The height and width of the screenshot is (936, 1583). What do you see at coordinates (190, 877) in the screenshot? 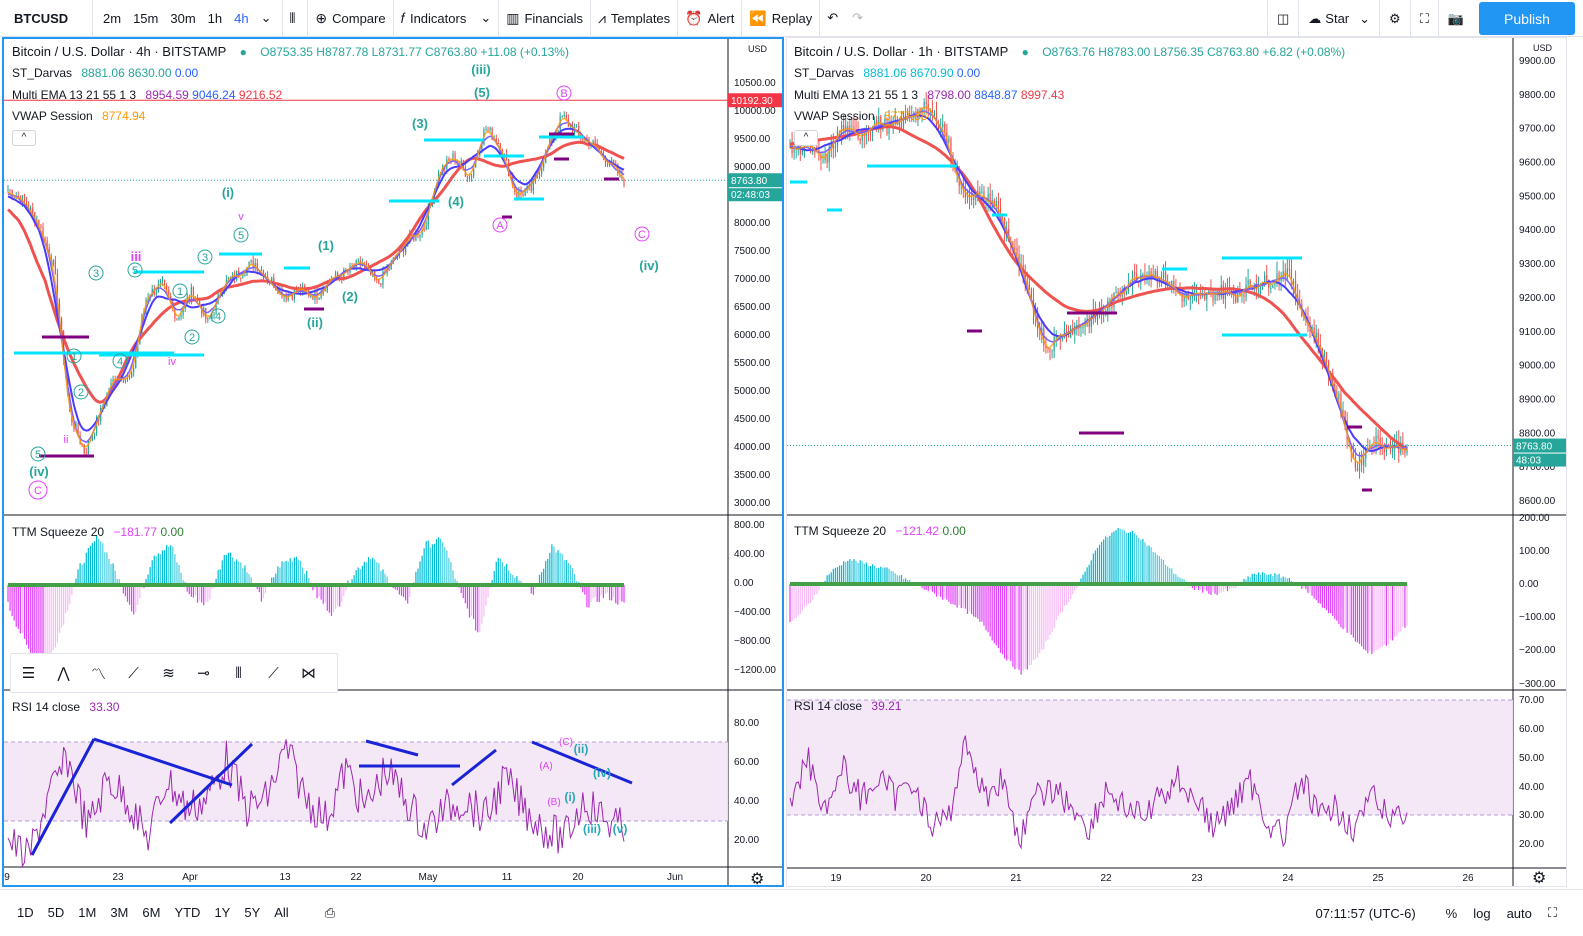
I see `date-tick-label: Apr` at bounding box center [190, 877].